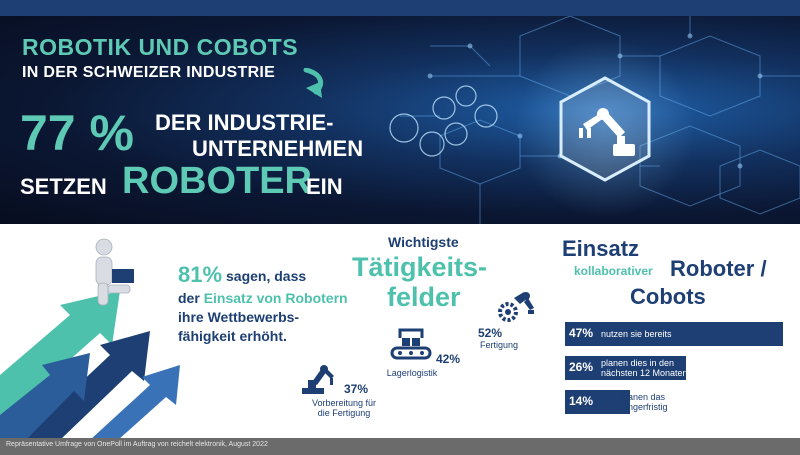  Describe the element at coordinates (581, 401) in the screenshot. I see `cobots-bar-percent: 14%` at that location.